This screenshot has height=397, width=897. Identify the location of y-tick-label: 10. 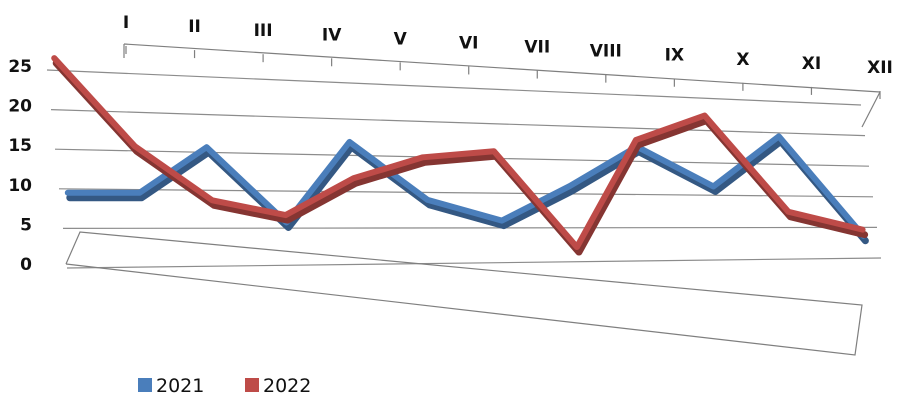
(20, 186).